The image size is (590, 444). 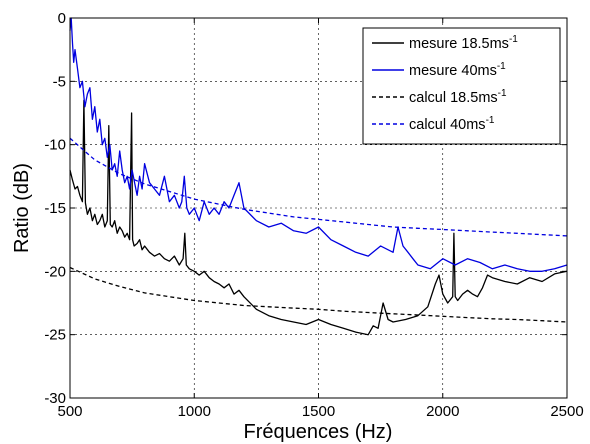 I want to click on y-tick-label: -30, so click(x=55, y=398).